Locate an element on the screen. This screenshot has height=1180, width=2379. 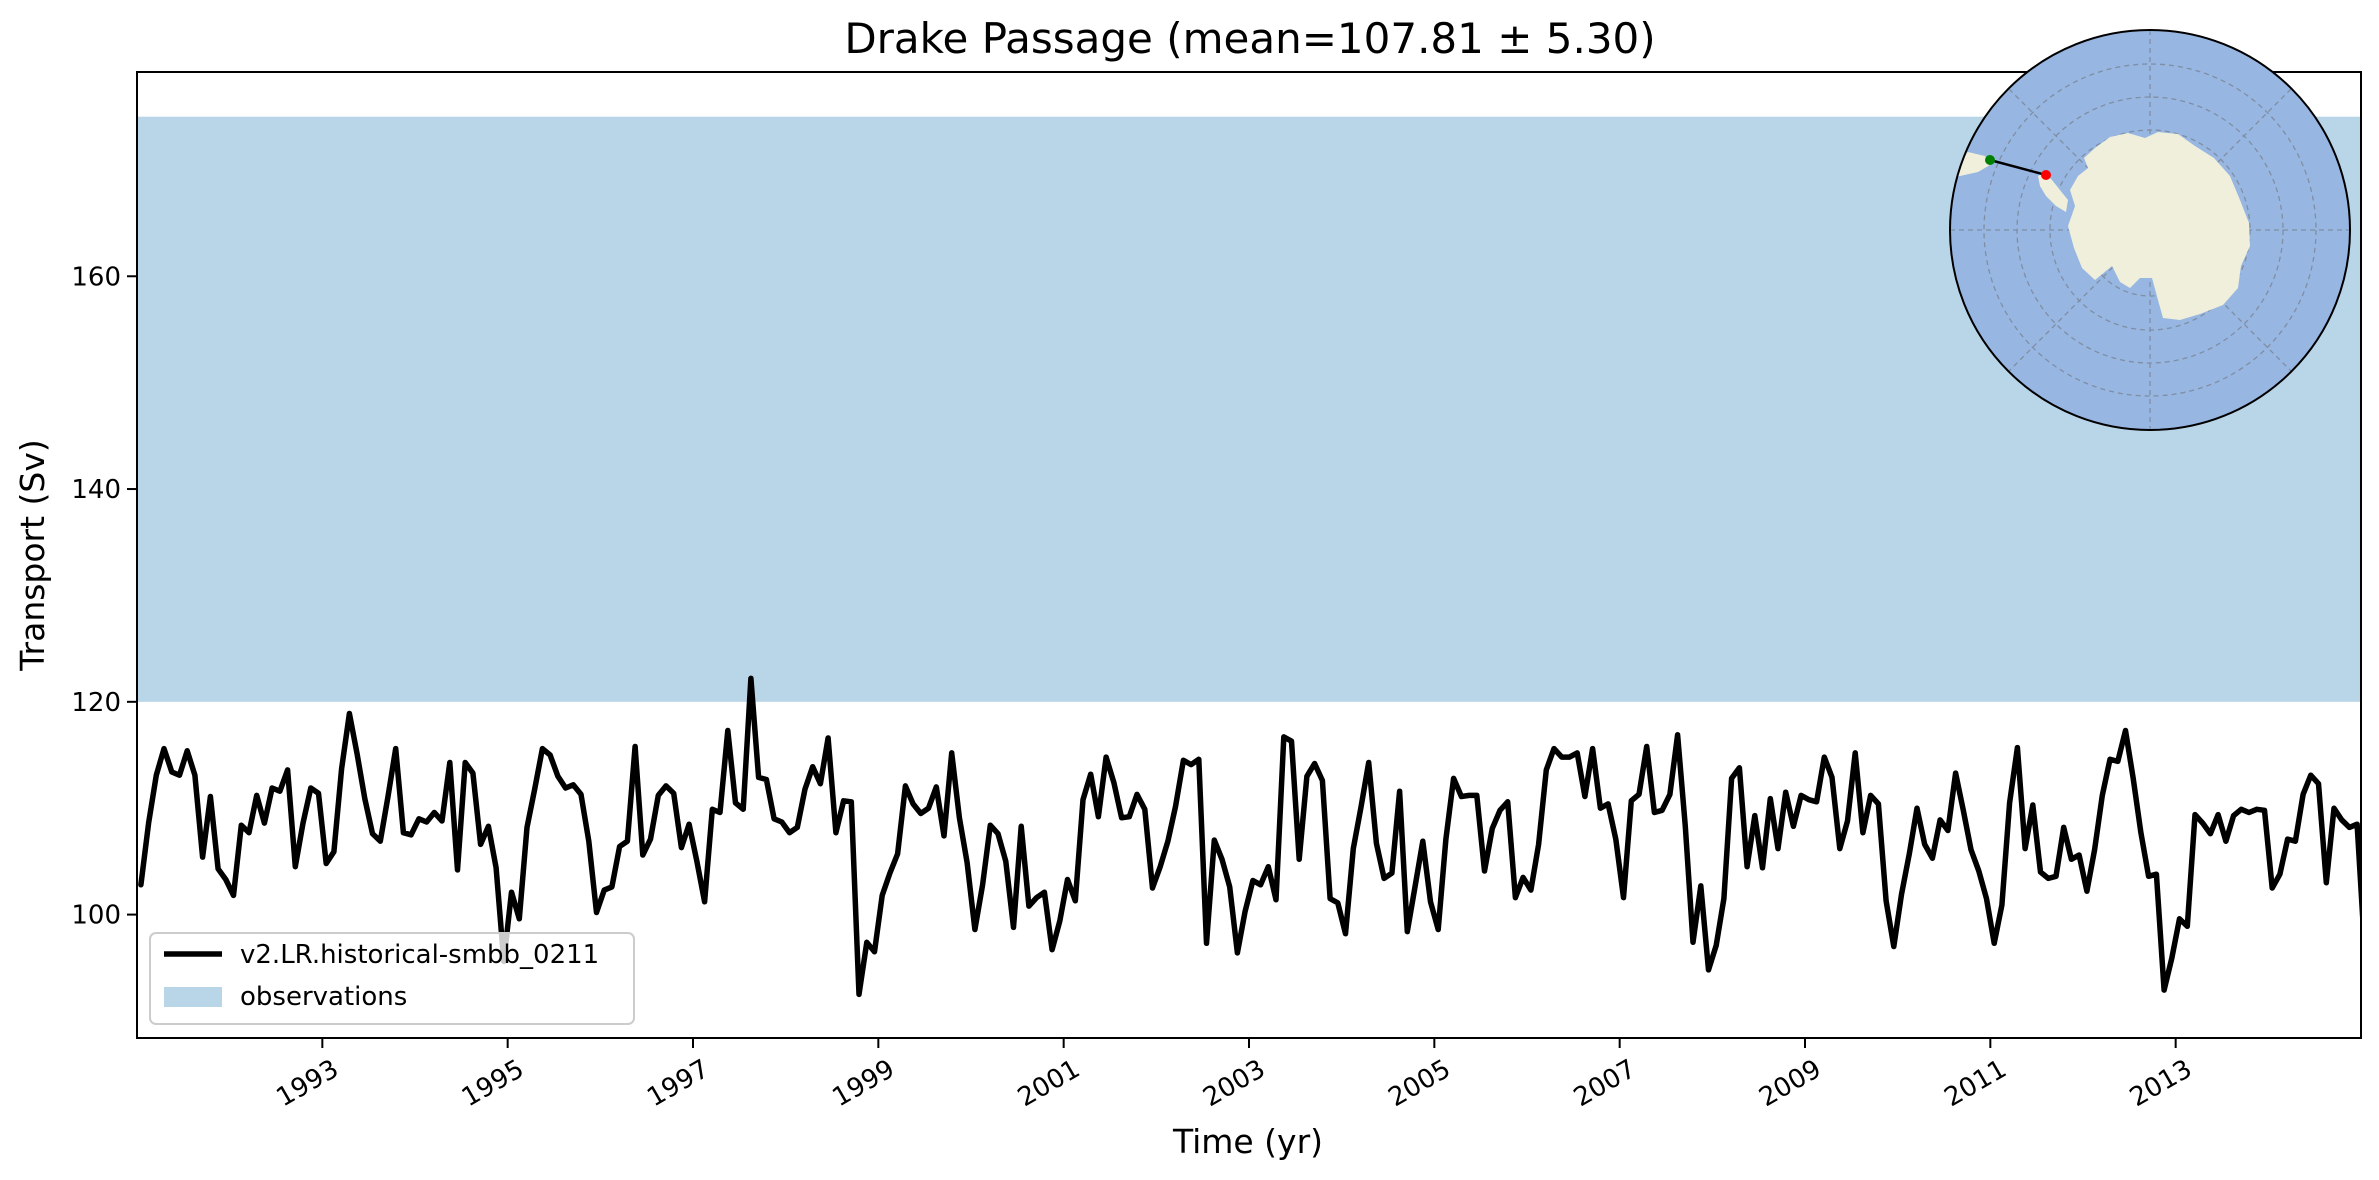
y-axis-ticks: 100 120 140 160 is located at coordinates (104, 596).